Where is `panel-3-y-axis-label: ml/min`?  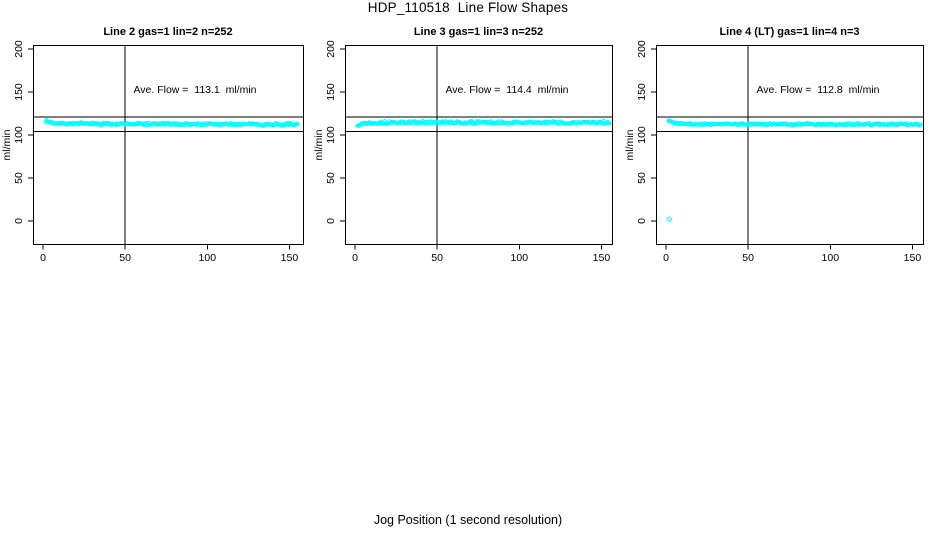 panel-3-y-axis-label: ml/min is located at coordinates (630, 145).